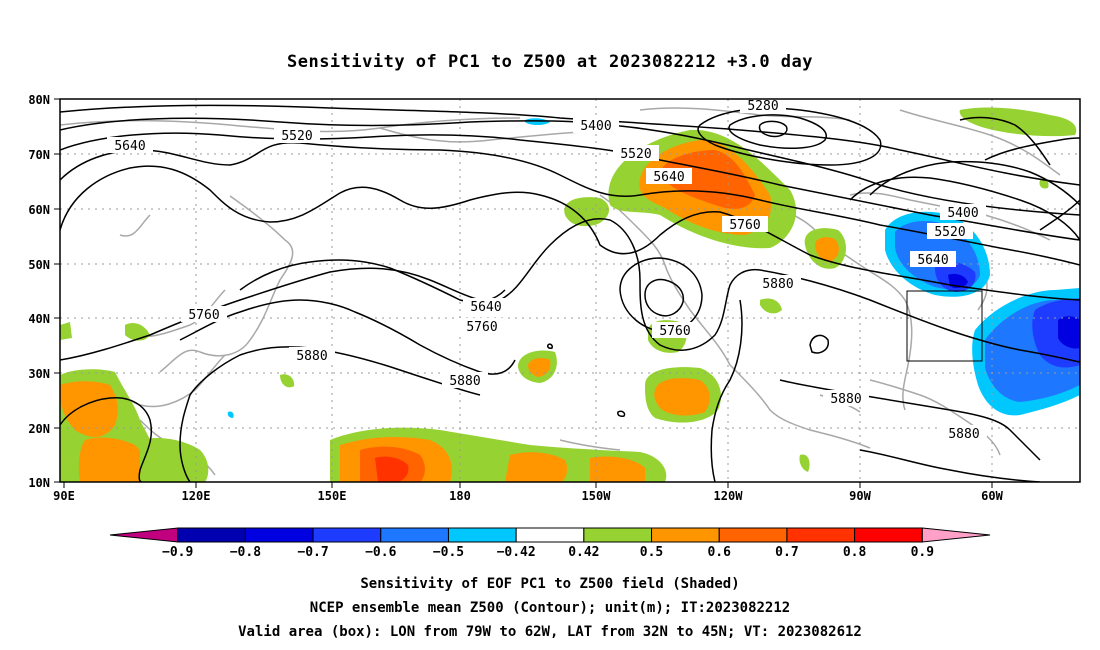 The width and height of the screenshot is (1100, 650). I want to click on colorbar-label: 0.5, so click(651, 552).